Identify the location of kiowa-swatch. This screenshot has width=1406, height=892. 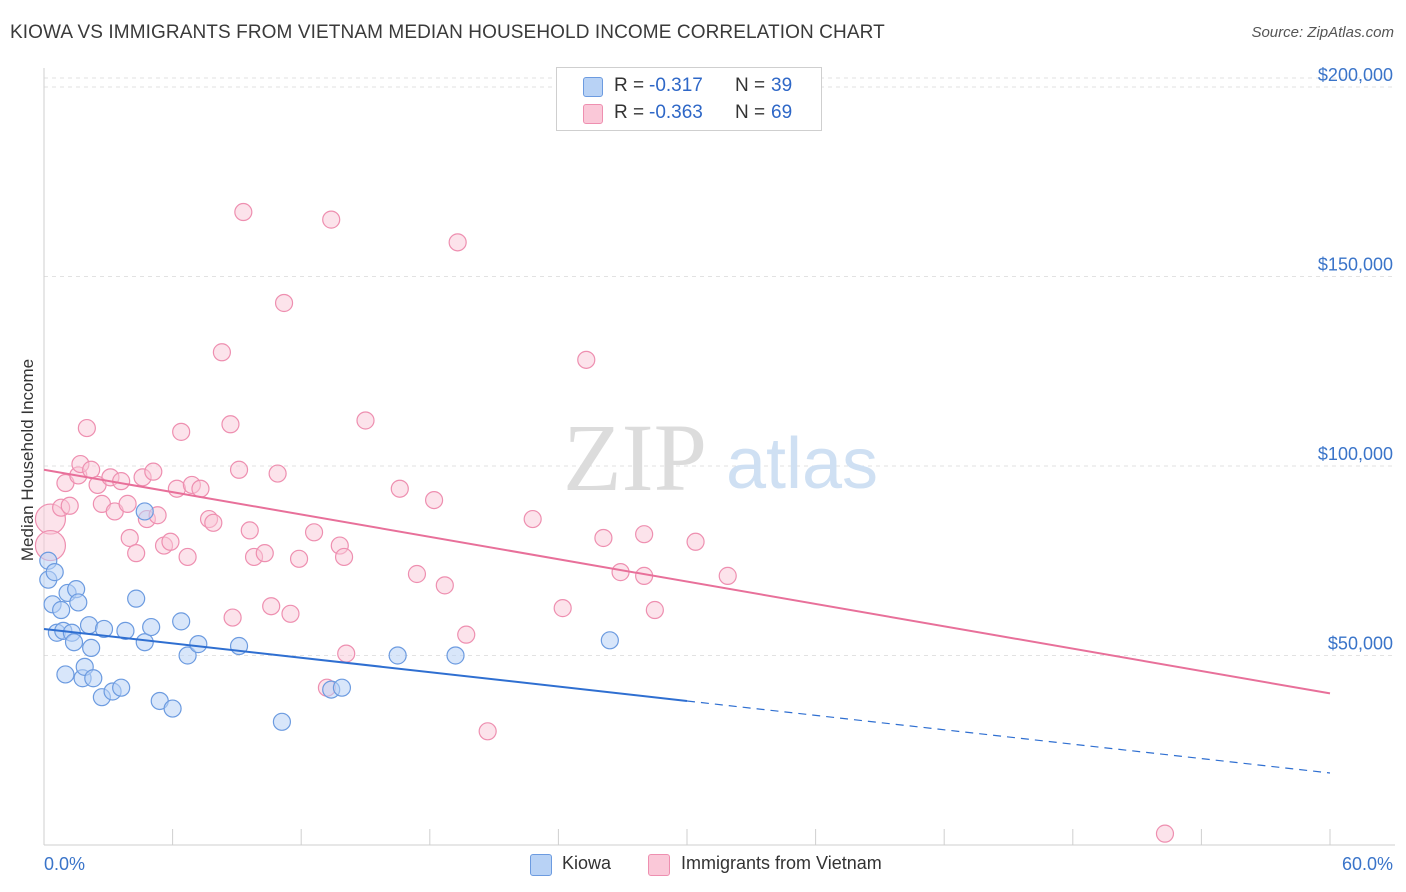
(593, 87).